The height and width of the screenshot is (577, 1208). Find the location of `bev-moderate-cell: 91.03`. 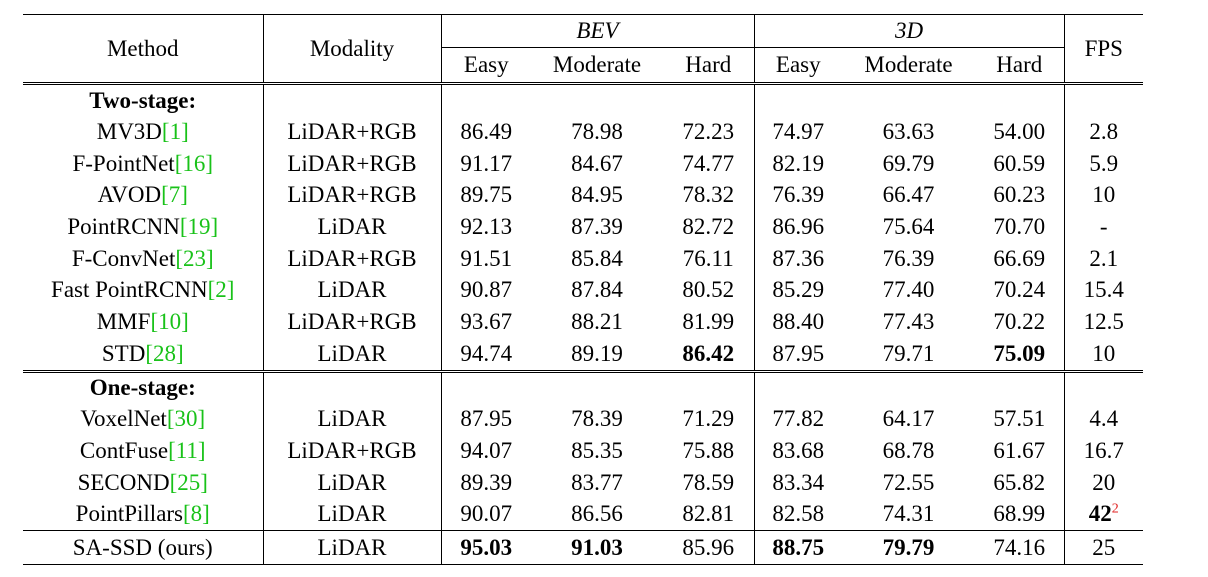

bev-moderate-cell: 91.03 is located at coordinates (597, 548).